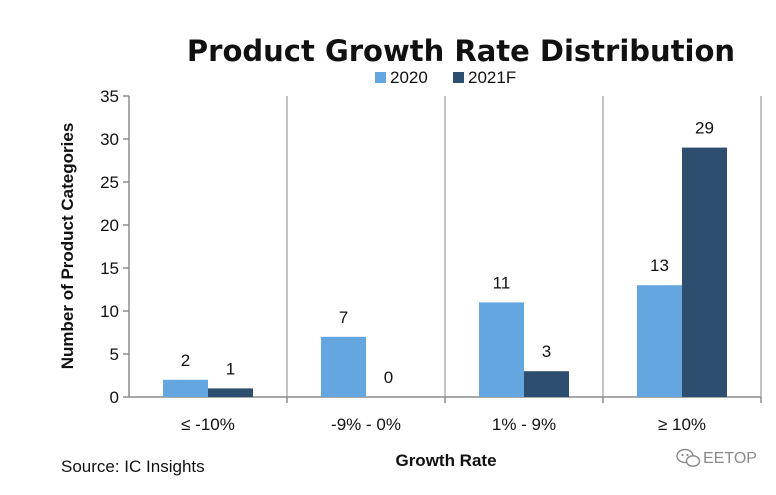  I want to click on wechat-icon, so click(688, 457).